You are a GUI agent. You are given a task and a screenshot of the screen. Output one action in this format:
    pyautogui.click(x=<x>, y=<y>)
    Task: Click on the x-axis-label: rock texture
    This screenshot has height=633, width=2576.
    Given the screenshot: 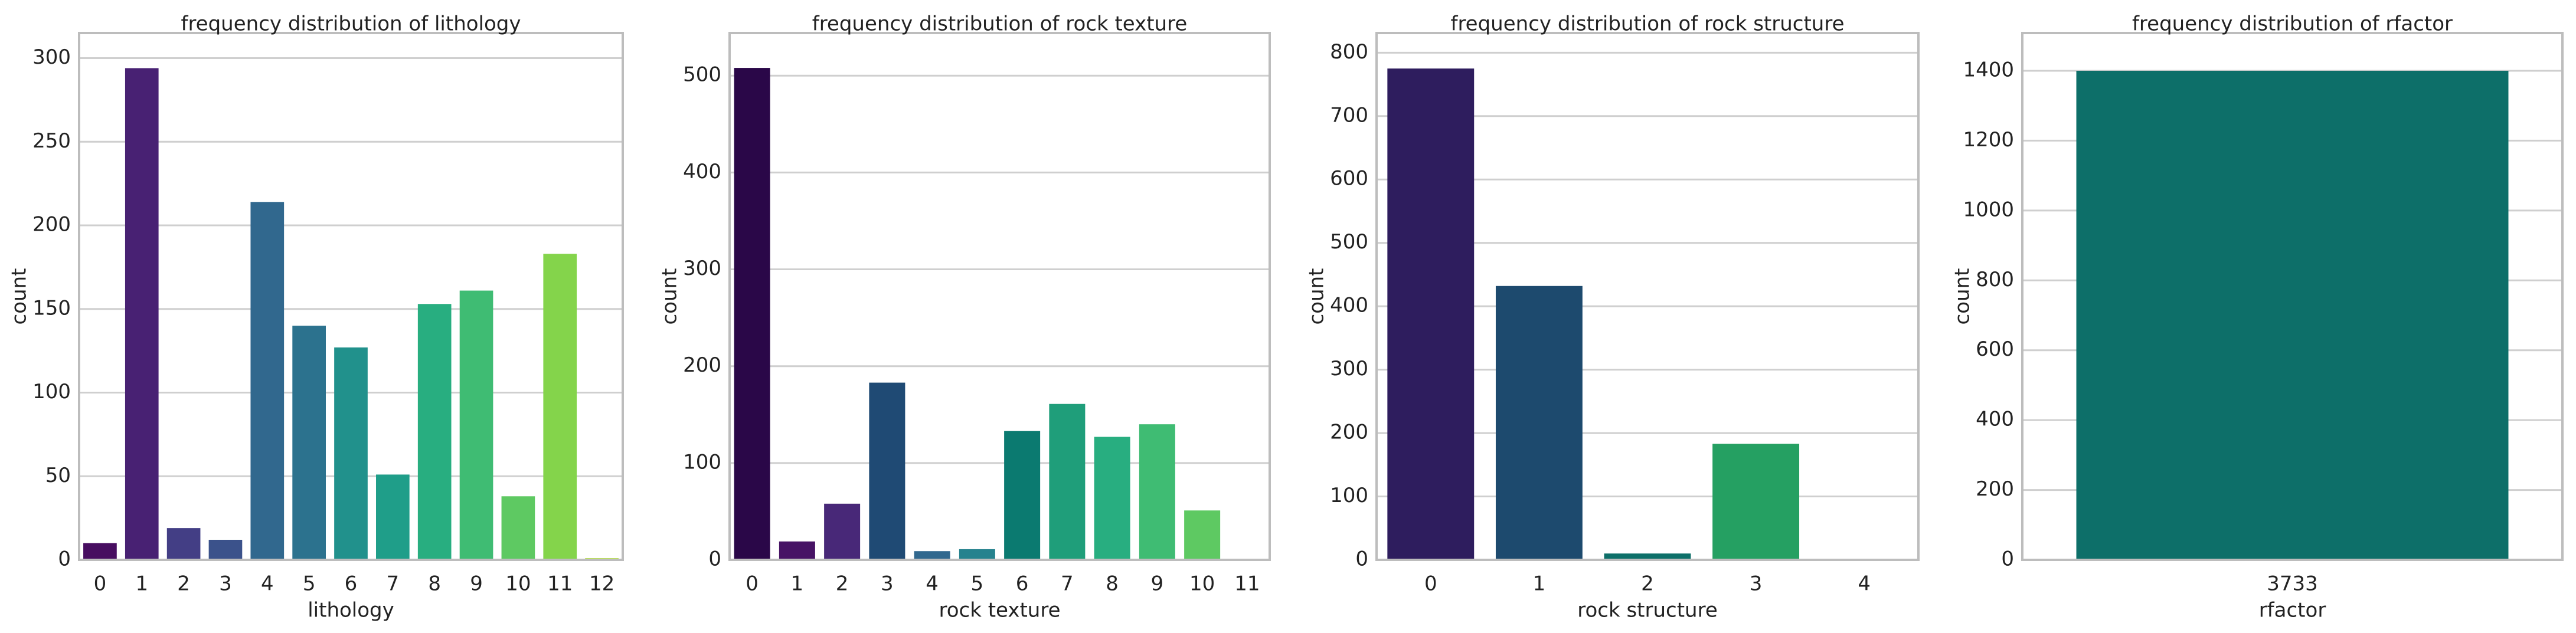 What is the action you would take?
    pyautogui.click(x=999, y=610)
    